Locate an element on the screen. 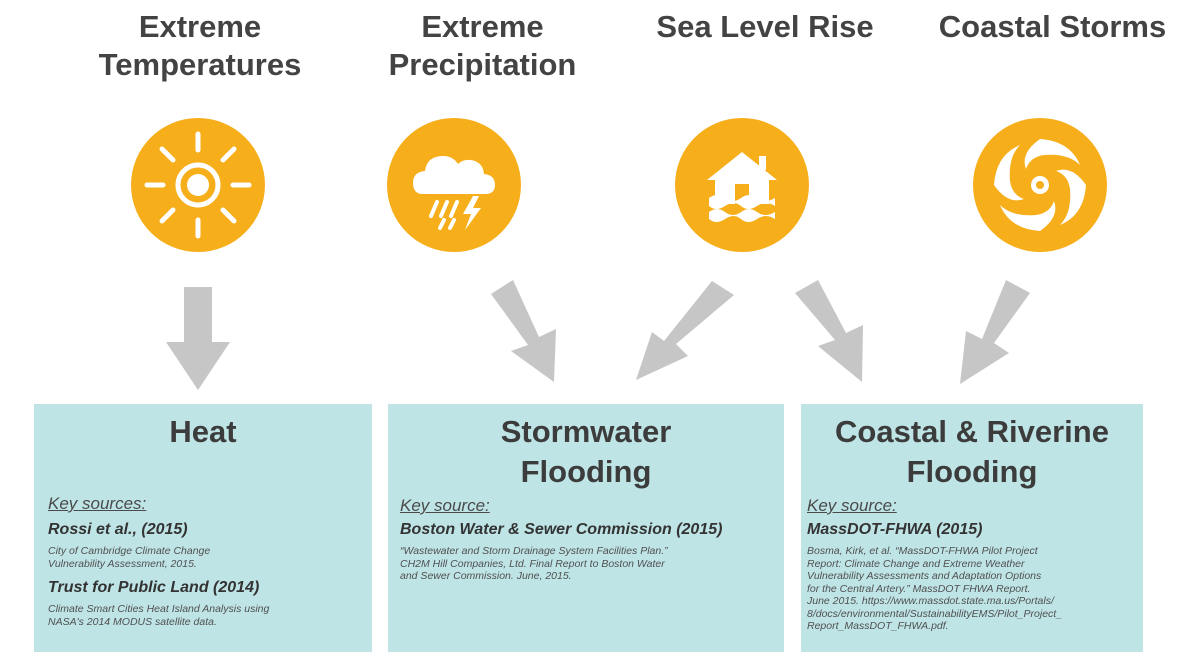 The image size is (1182, 652). sea-level-rise-circle is located at coordinates (742, 185).